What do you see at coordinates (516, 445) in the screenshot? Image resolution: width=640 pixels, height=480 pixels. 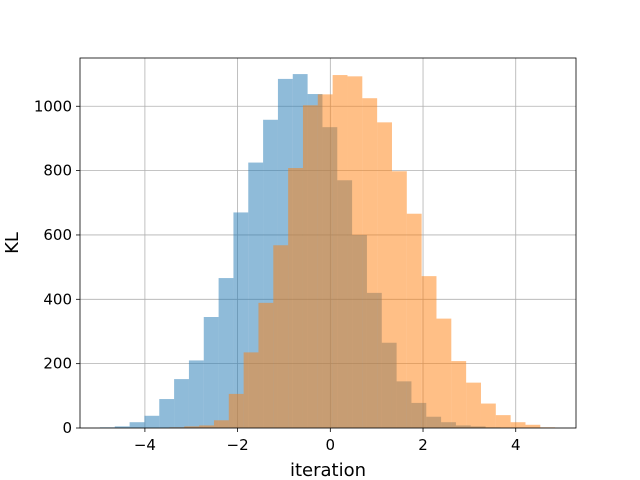 I see `x-tick-label: 4` at bounding box center [516, 445].